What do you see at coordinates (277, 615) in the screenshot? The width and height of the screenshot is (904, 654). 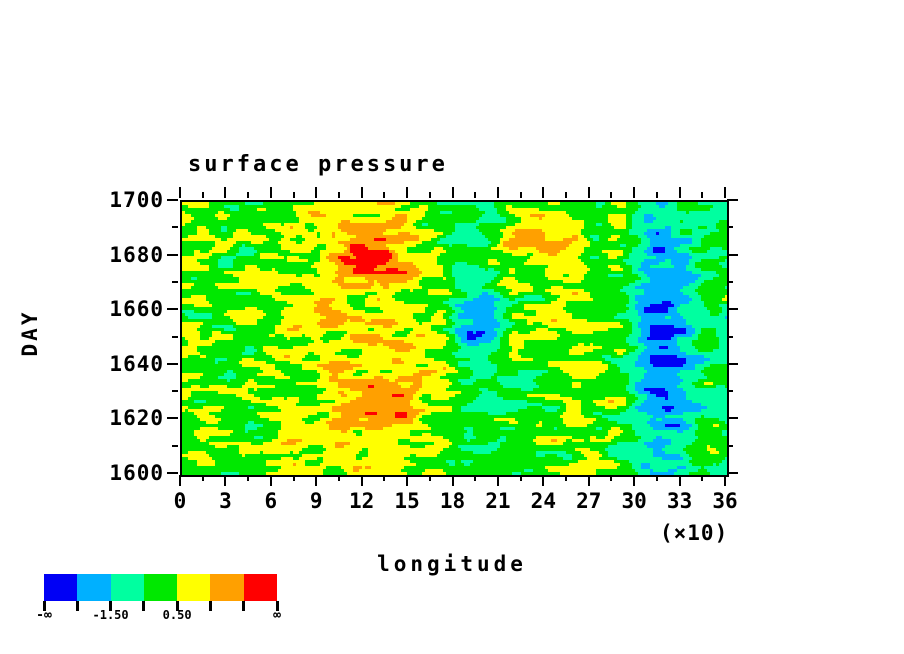 I see `colorbar-label-3: ∞` at bounding box center [277, 615].